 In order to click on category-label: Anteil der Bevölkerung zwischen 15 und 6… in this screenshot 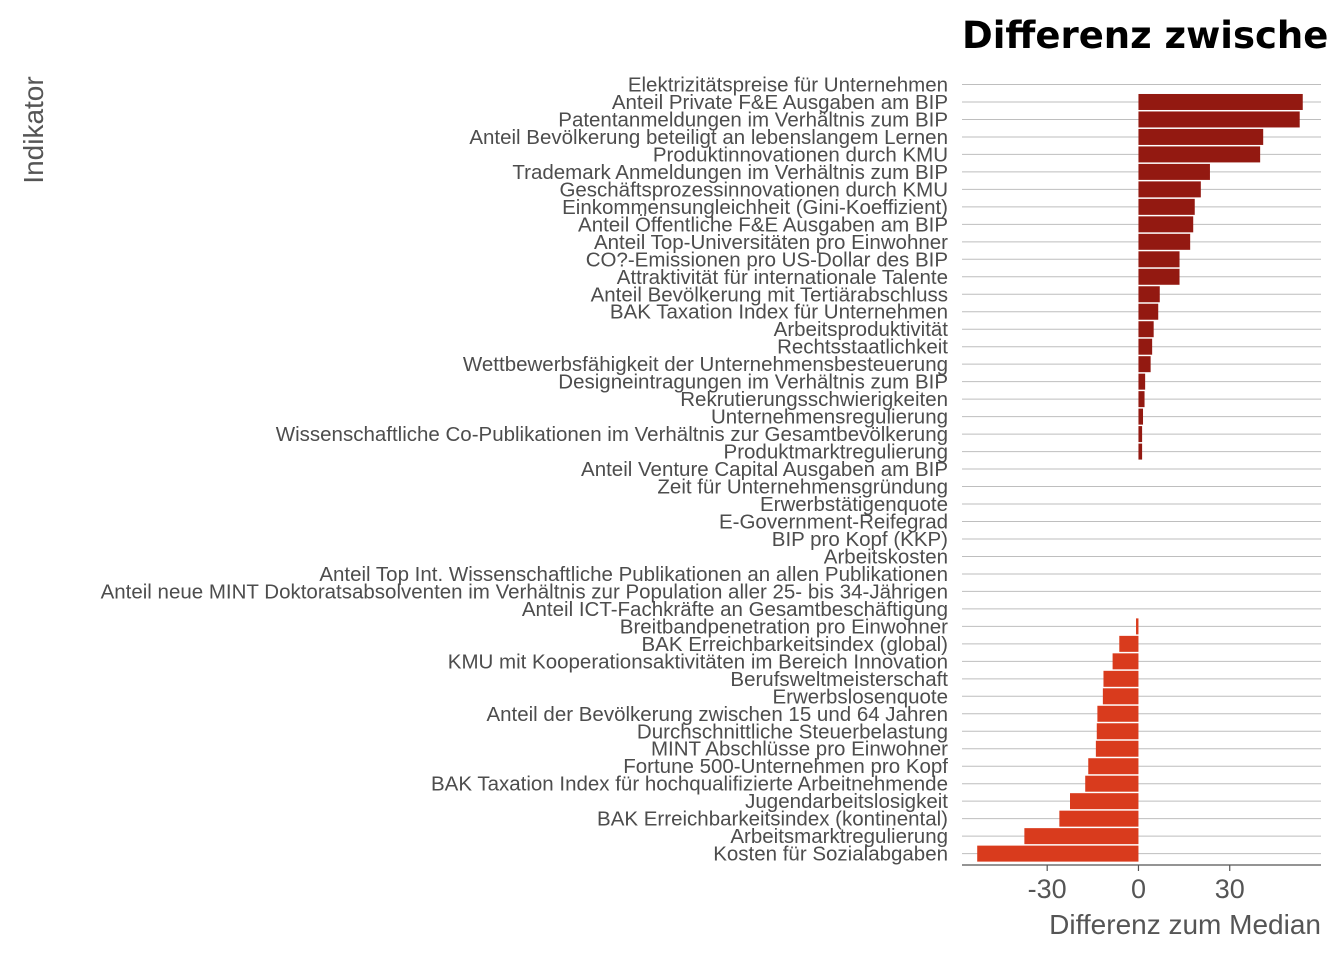, I will do `click(717, 714)`.